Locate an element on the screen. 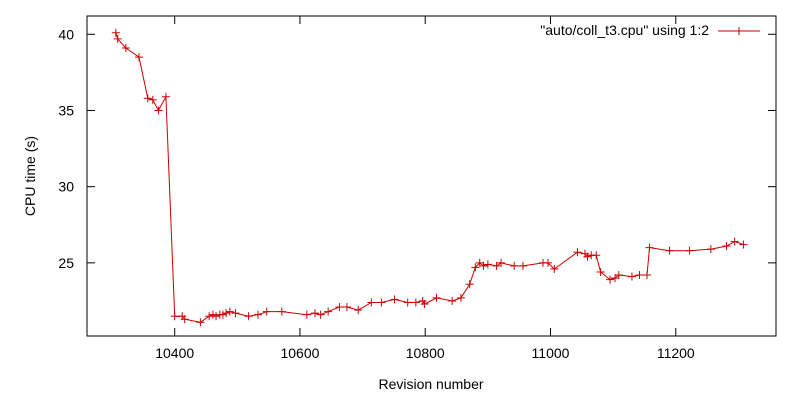 The image size is (800, 400). x-tick-label: 10400 is located at coordinates (174, 353).